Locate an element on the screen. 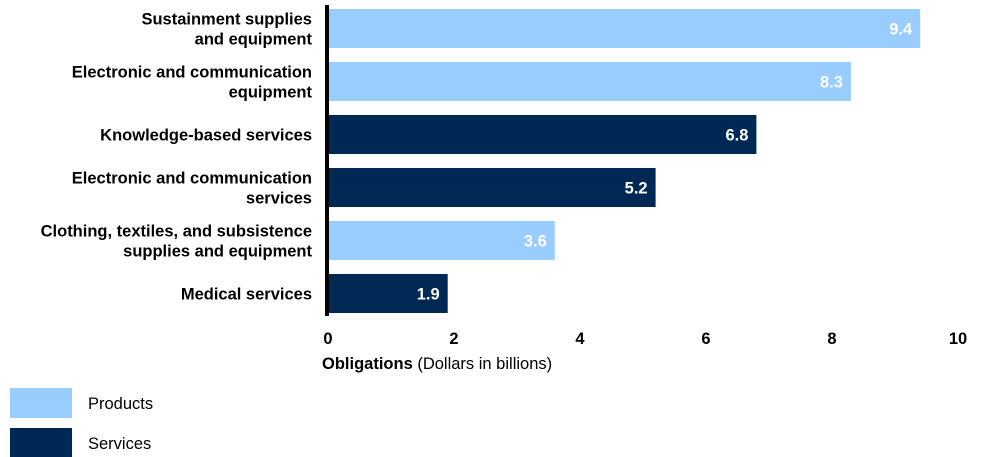 This screenshot has height=457, width=983. category-label-4-line-1: Electronic and communication is located at coordinates (192, 179).